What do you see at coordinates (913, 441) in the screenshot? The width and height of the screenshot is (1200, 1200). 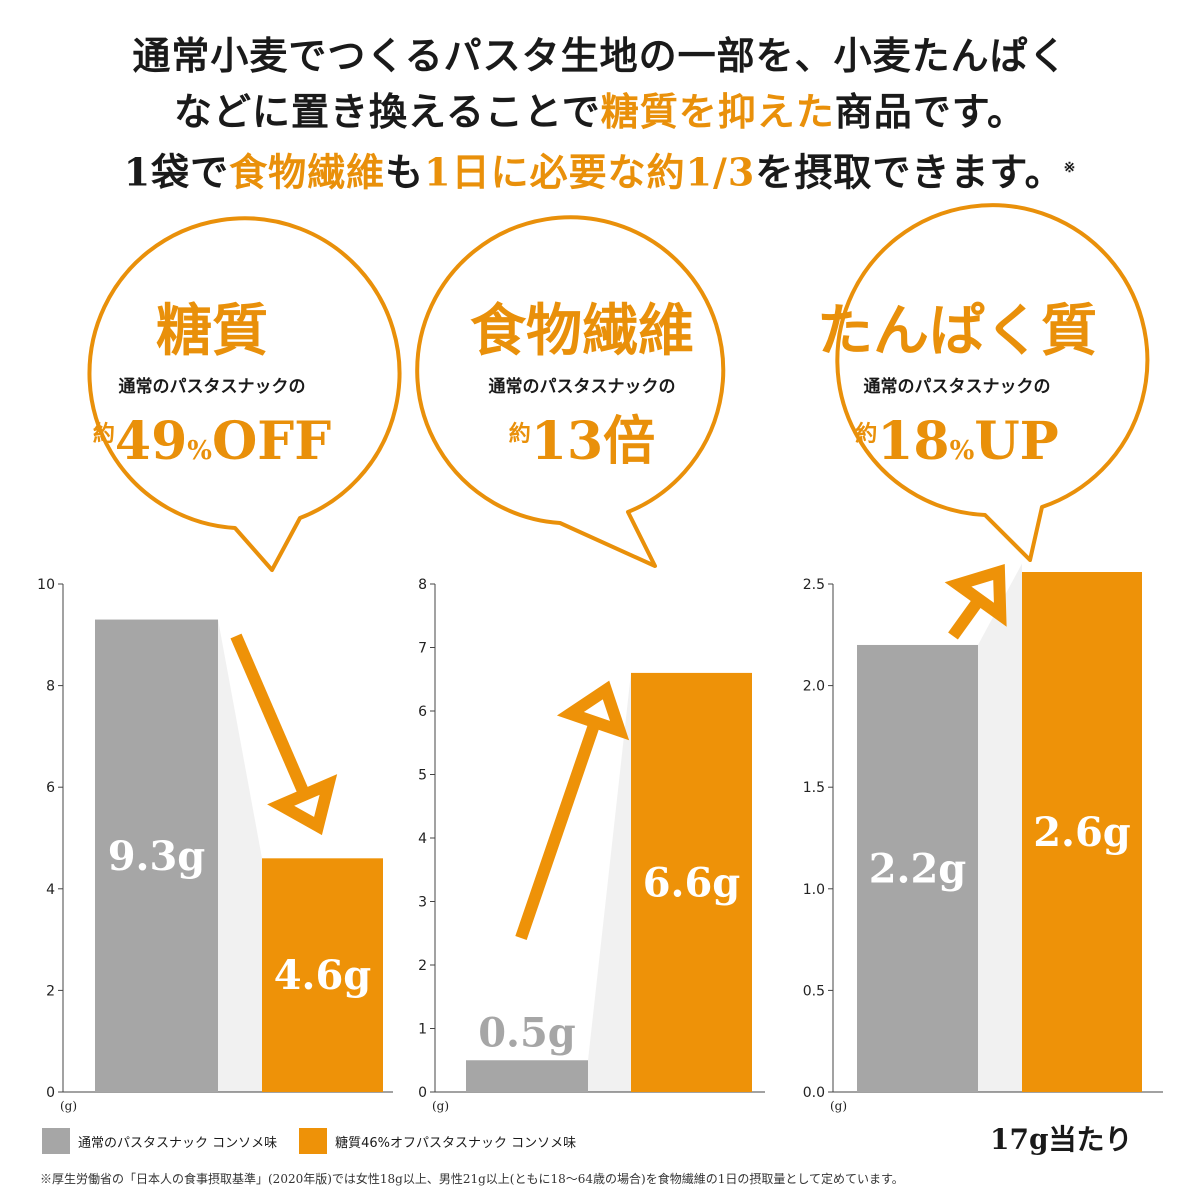 I see `bubble-value-number: 18` at bounding box center [913, 441].